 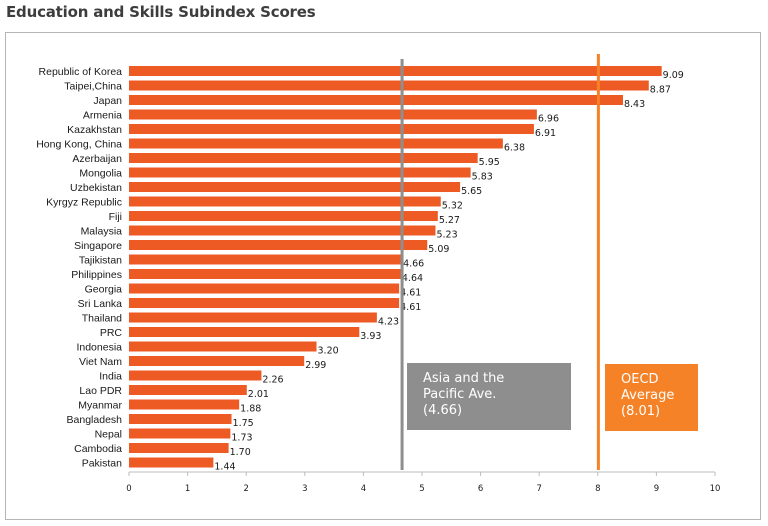 What do you see at coordinates (84, 203) in the screenshot?
I see `category-label: Kyrgyz Republic` at bounding box center [84, 203].